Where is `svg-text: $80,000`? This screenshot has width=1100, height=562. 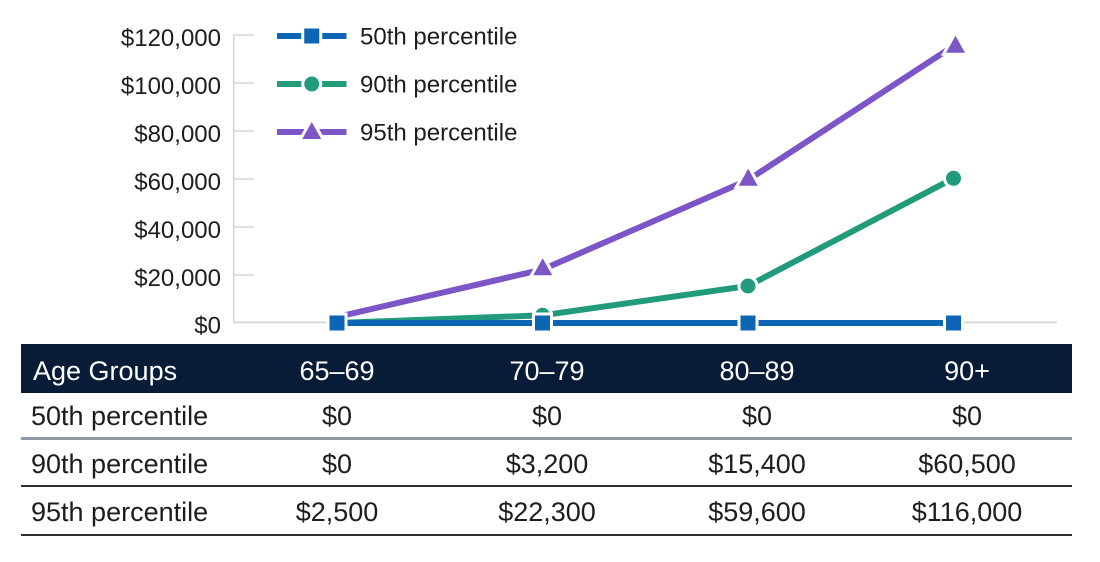 svg-text: $80,000 is located at coordinates (177, 134).